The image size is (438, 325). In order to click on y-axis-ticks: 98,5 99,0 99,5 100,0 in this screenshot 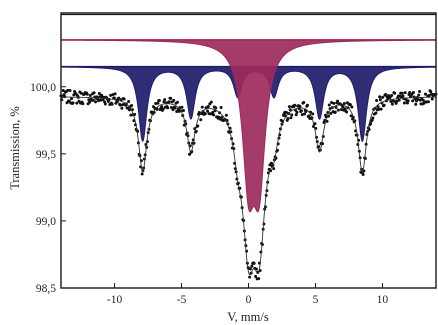, I will do `click(48, 188)`.